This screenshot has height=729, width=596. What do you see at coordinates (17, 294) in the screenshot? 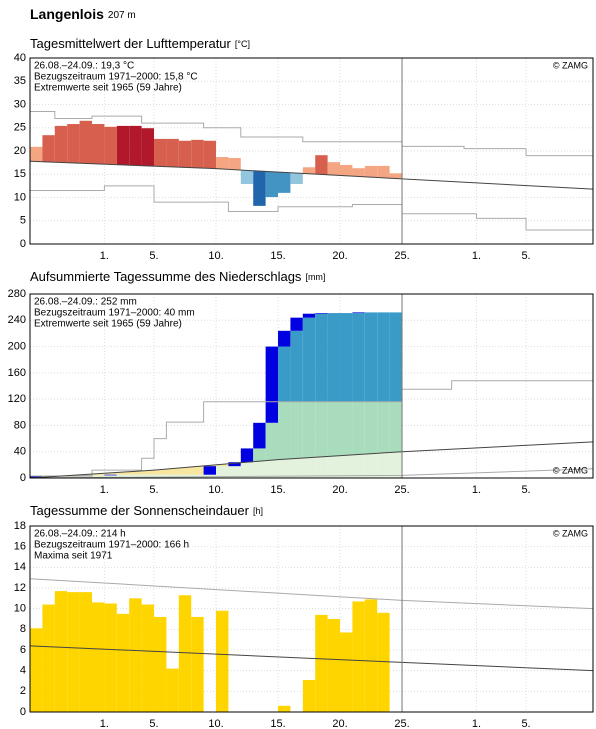
I see `y-tick-label: 280` at bounding box center [17, 294].